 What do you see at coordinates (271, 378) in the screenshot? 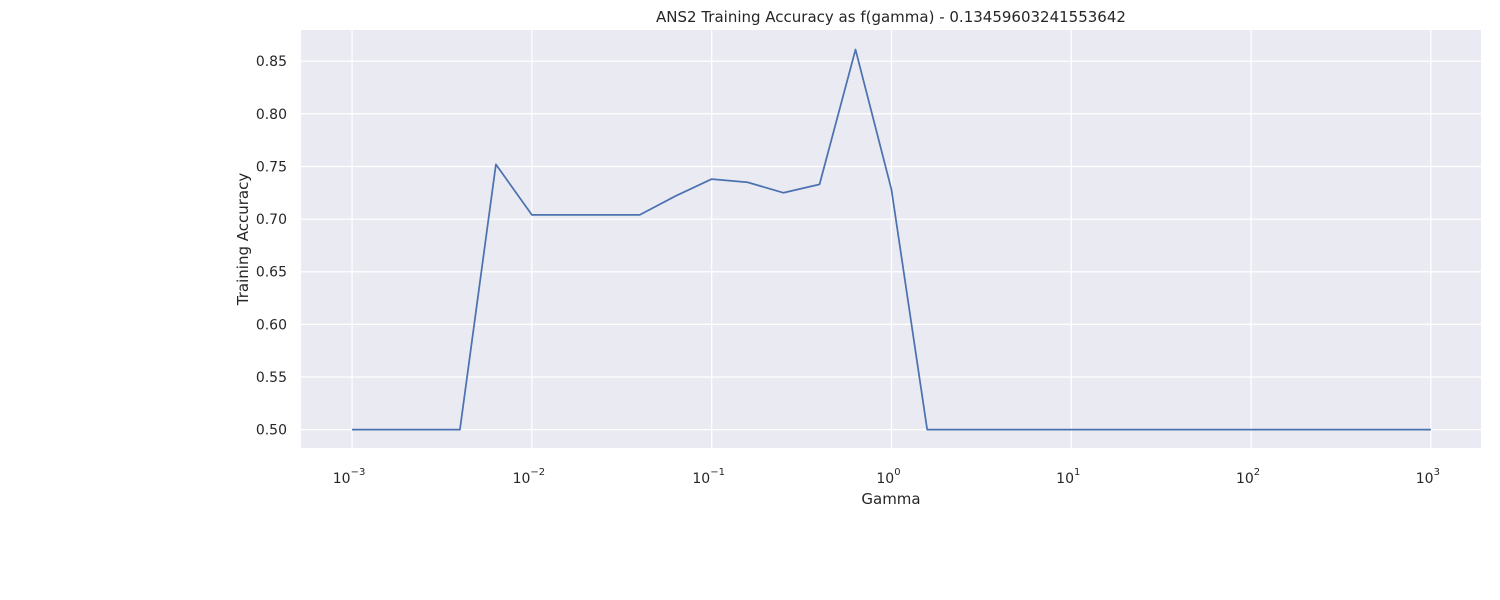
I see `y-tick-label: 0.55` at bounding box center [271, 378].